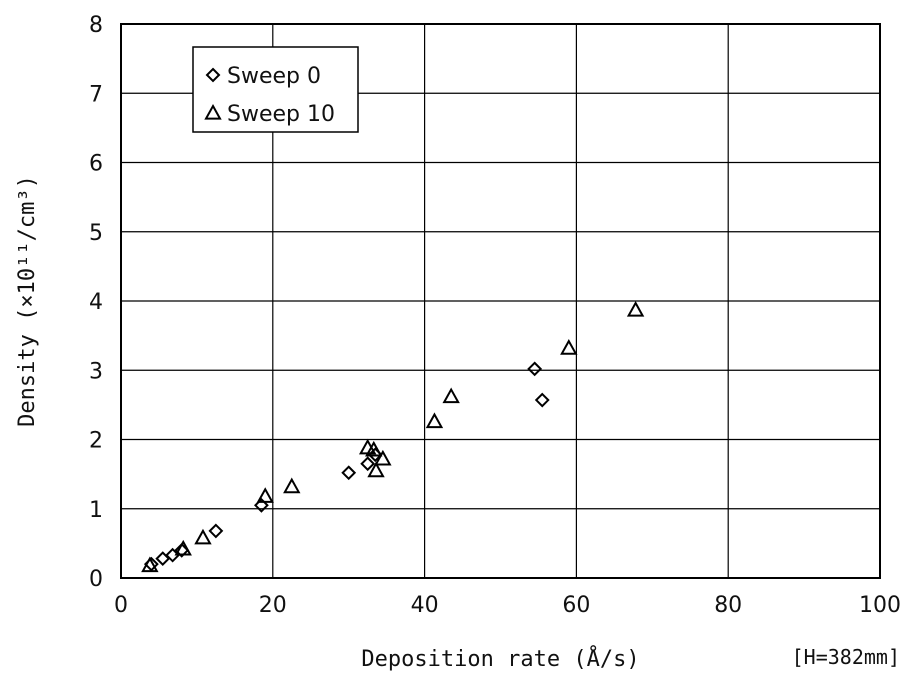 This screenshot has width=906, height=674. What do you see at coordinates (96, 164) in the screenshot?
I see `y-tick-label: 6` at bounding box center [96, 164].